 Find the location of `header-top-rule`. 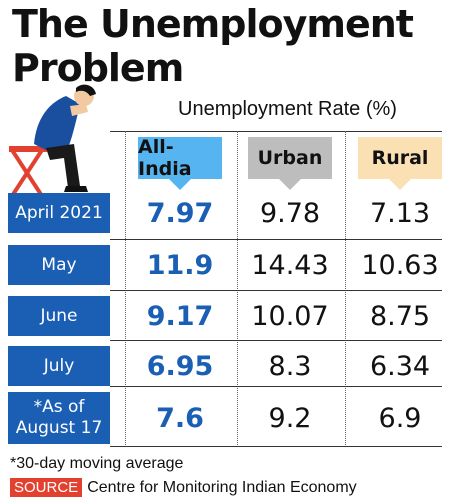

header-top-rule is located at coordinates (276, 131).